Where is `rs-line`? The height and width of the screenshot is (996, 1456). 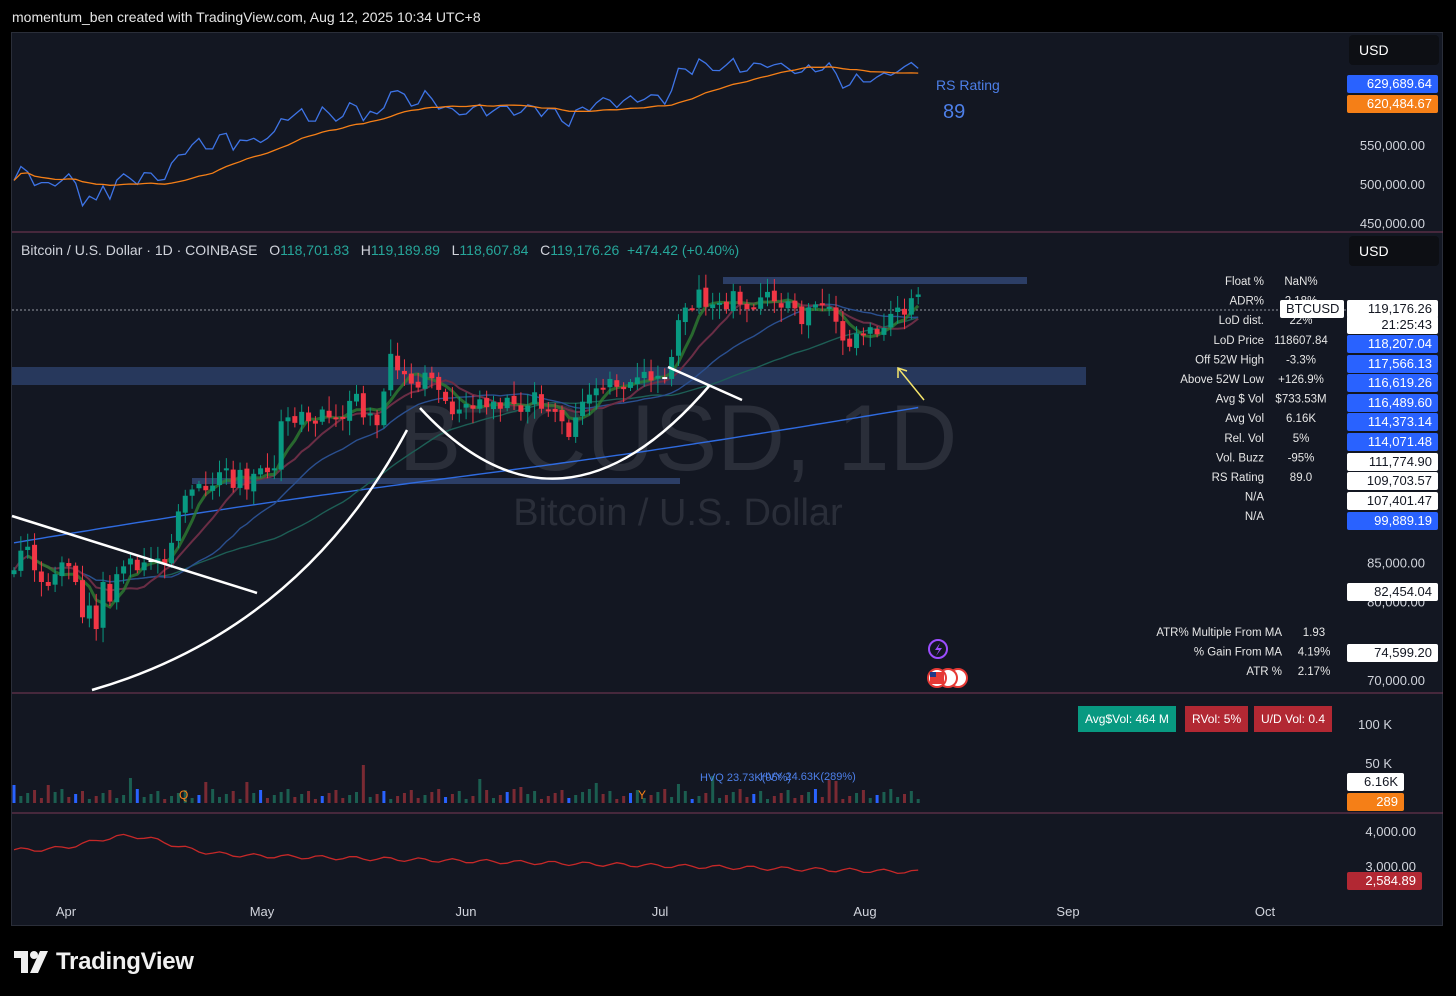 rs-line is located at coordinates (466, 132).